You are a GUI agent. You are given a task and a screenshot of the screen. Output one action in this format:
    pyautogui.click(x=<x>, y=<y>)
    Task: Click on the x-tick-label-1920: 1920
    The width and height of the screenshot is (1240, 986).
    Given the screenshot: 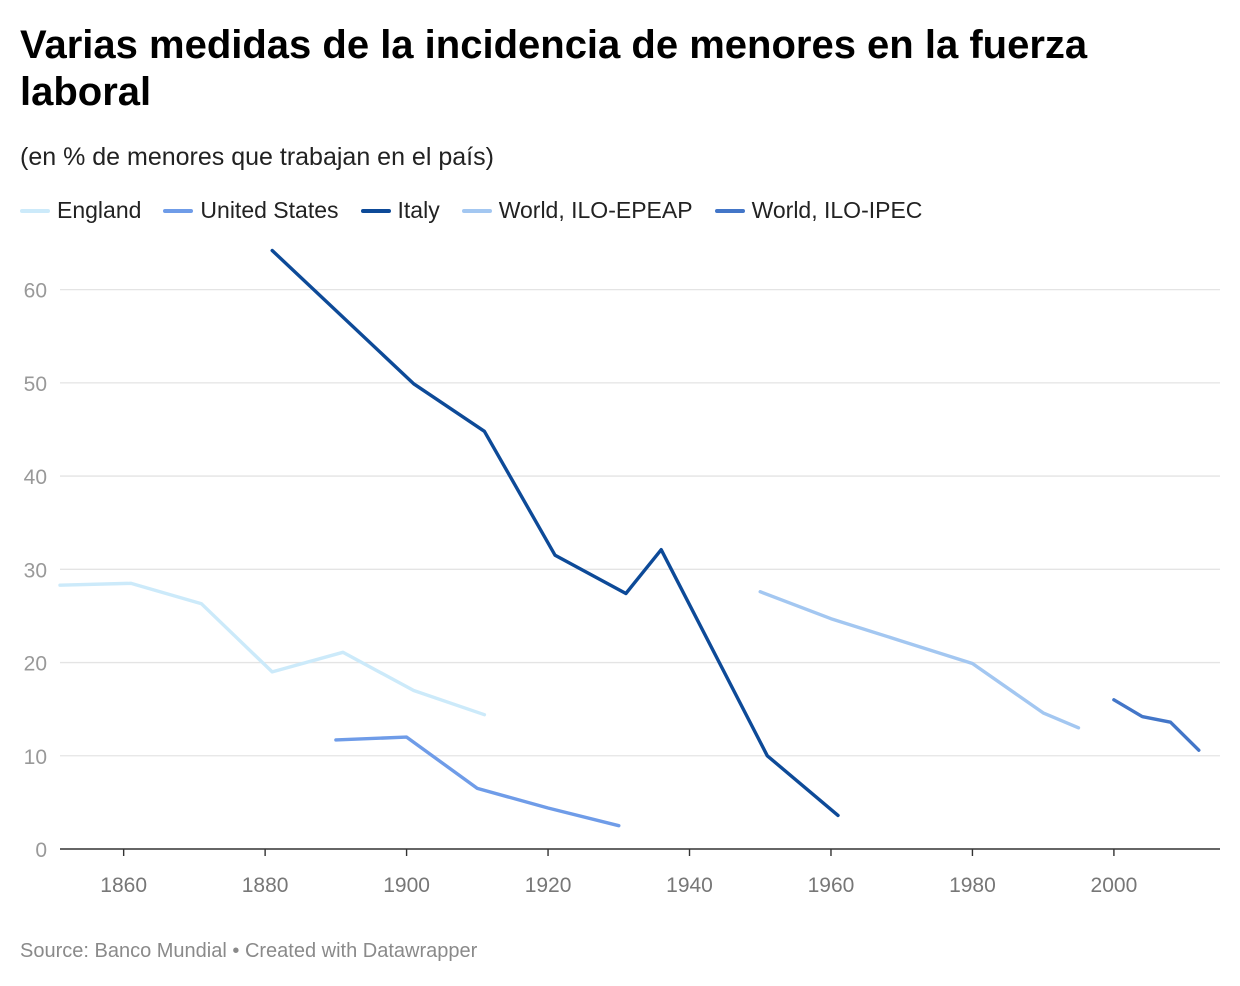 What is the action you would take?
    pyautogui.click(x=548, y=885)
    